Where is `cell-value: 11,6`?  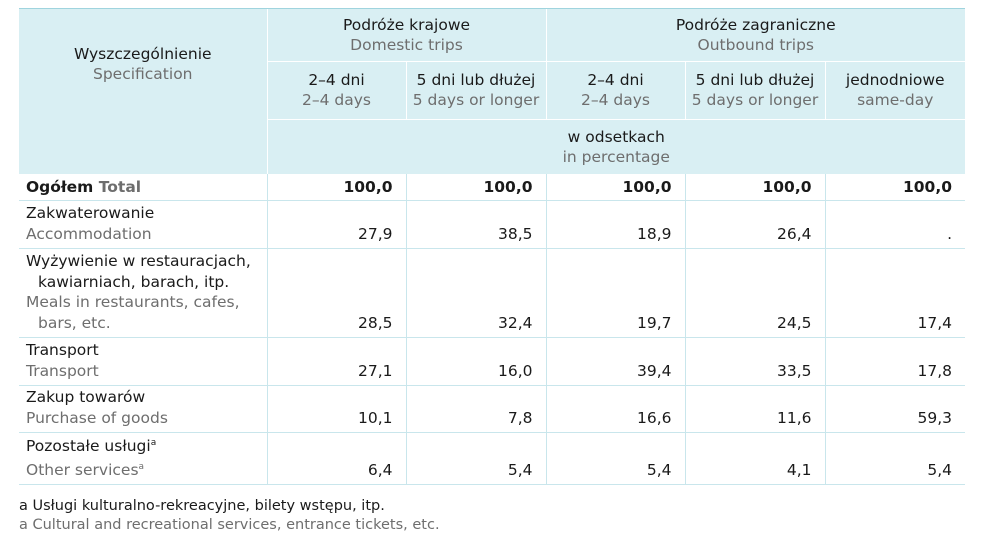
cell-value: 11,6 is located at coordinates (754, 409).